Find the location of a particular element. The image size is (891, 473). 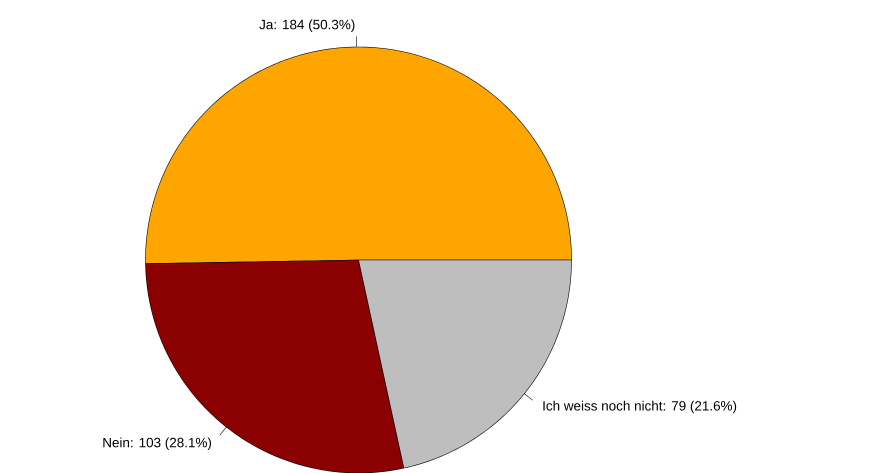

slice-label: Ich weiss noch nicht: 79 (21.6%) is located at coordinates (639, 407).